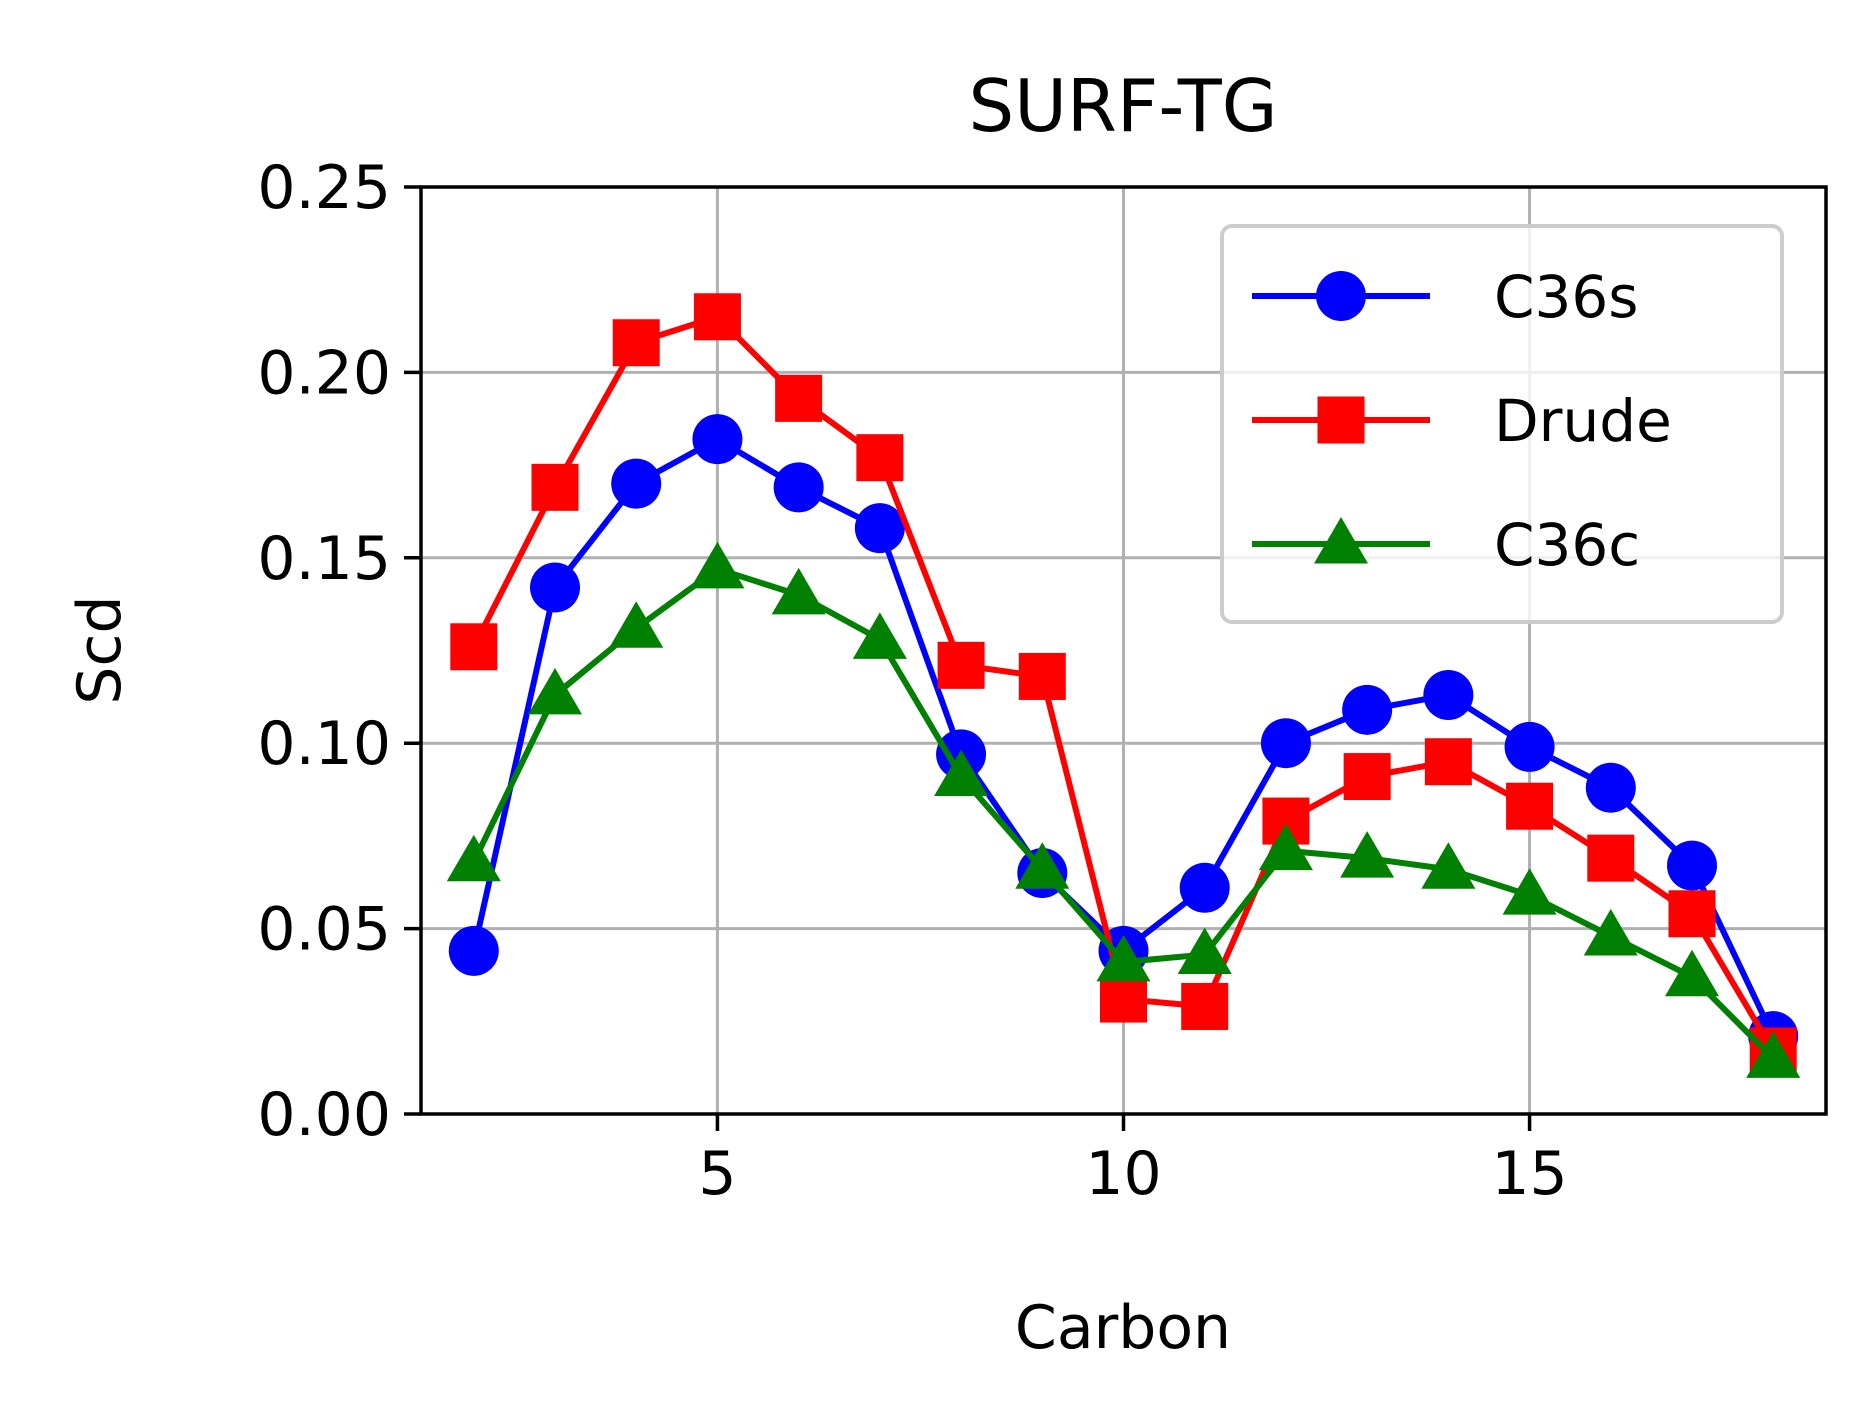 The width and height of the screenshot is (1873, 1423). I want to click on x-tick-label: 15, so click(1529, 1174).